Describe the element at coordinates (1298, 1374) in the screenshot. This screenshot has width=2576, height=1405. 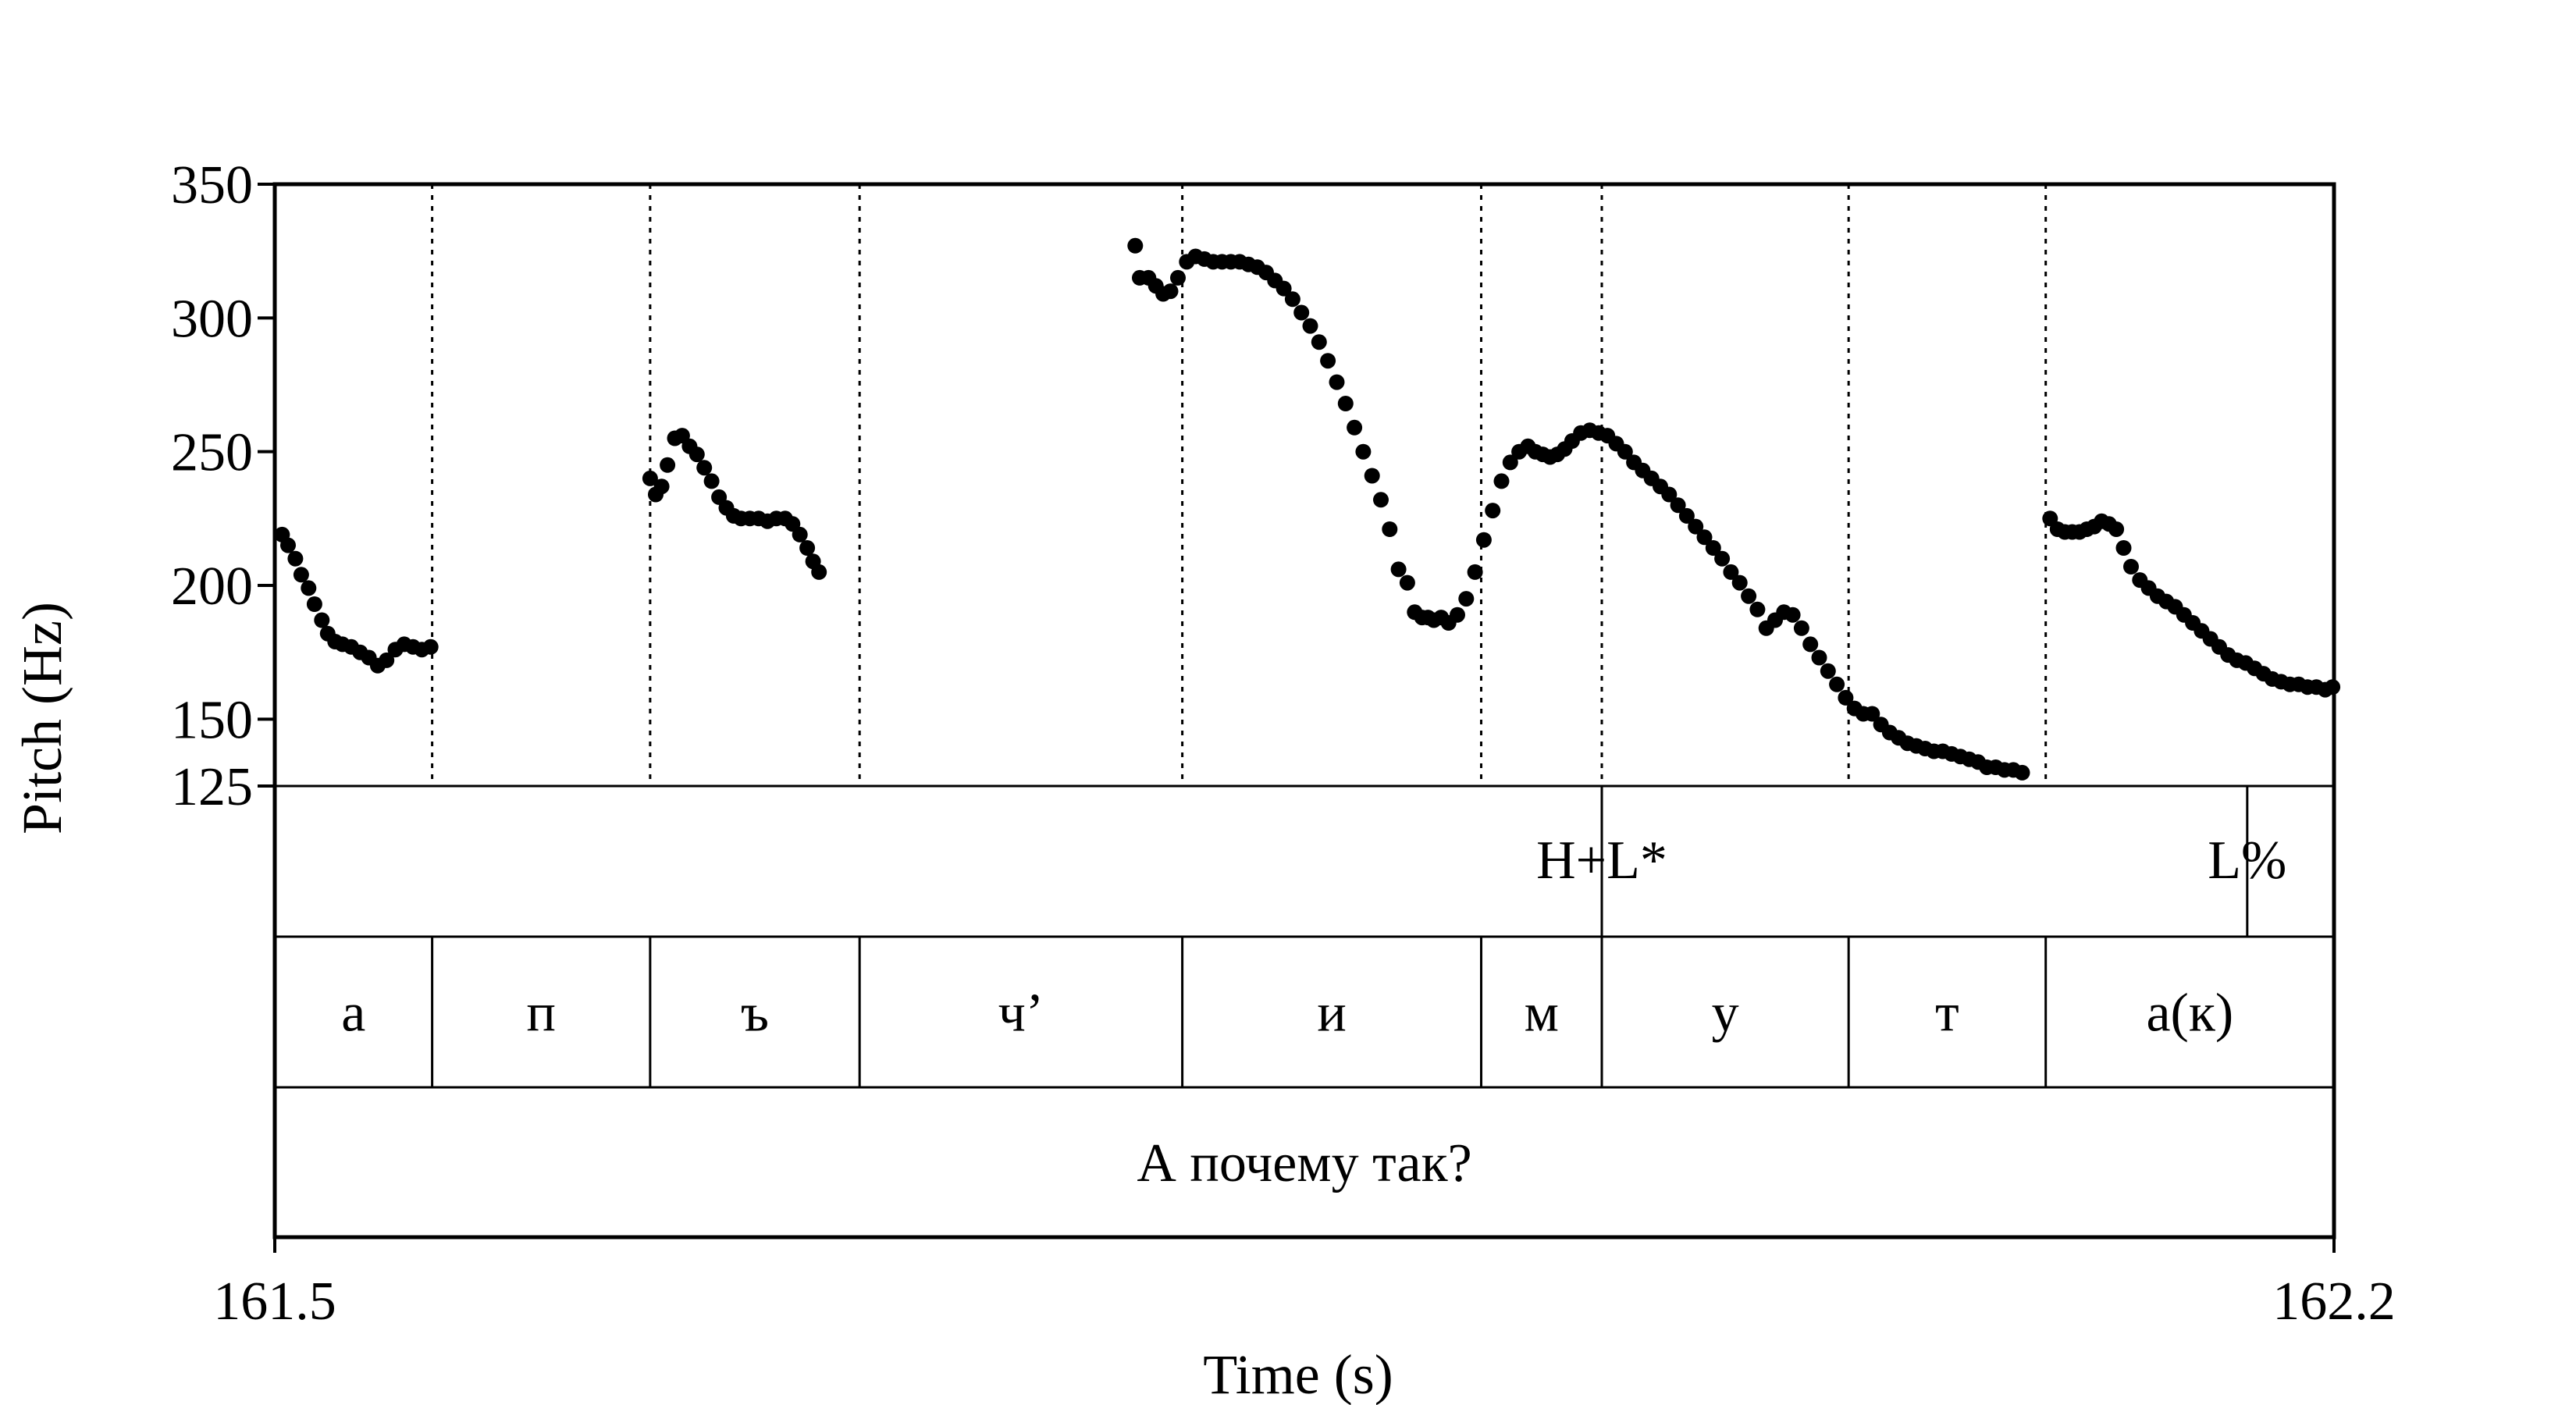
I see `x-axis-title: Time (s)` at that location.